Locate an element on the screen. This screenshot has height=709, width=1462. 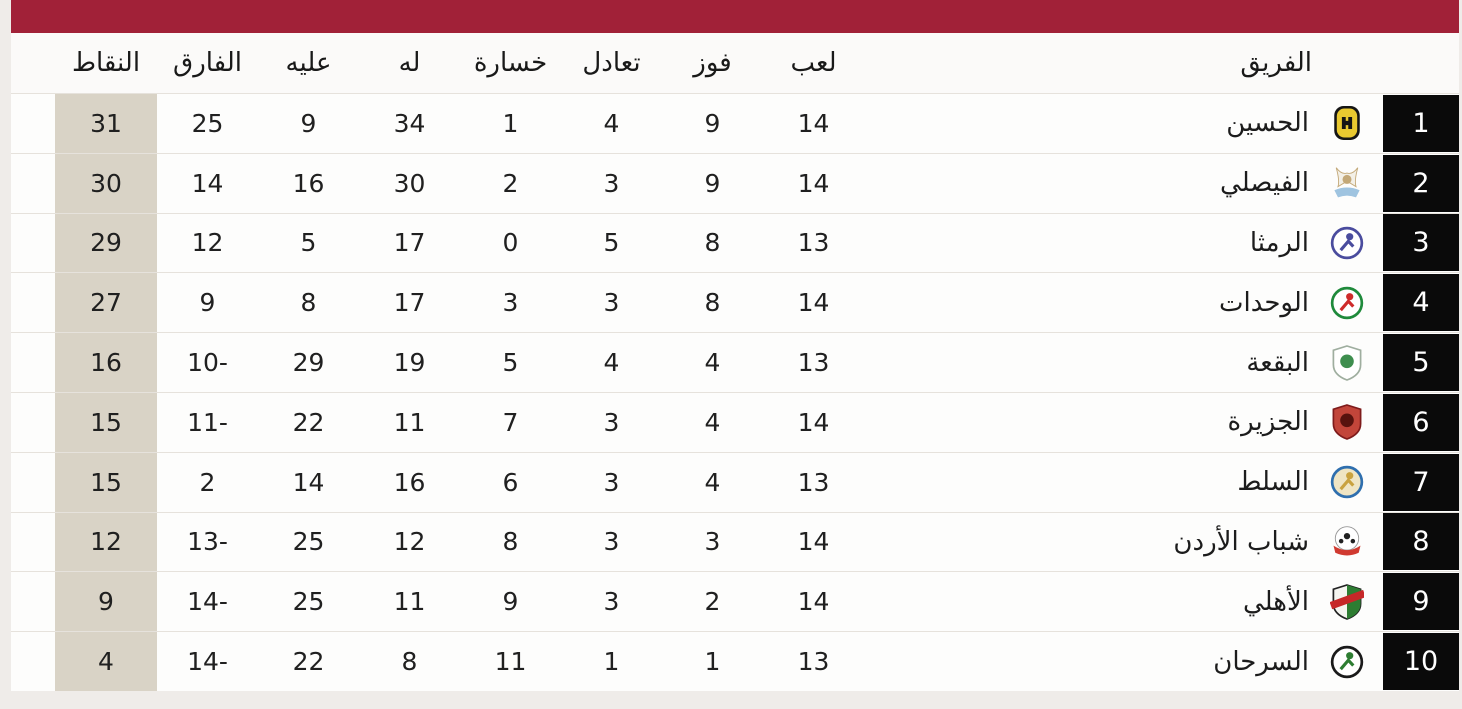
team-cell: السلط is located at coordinates (1116, 482).